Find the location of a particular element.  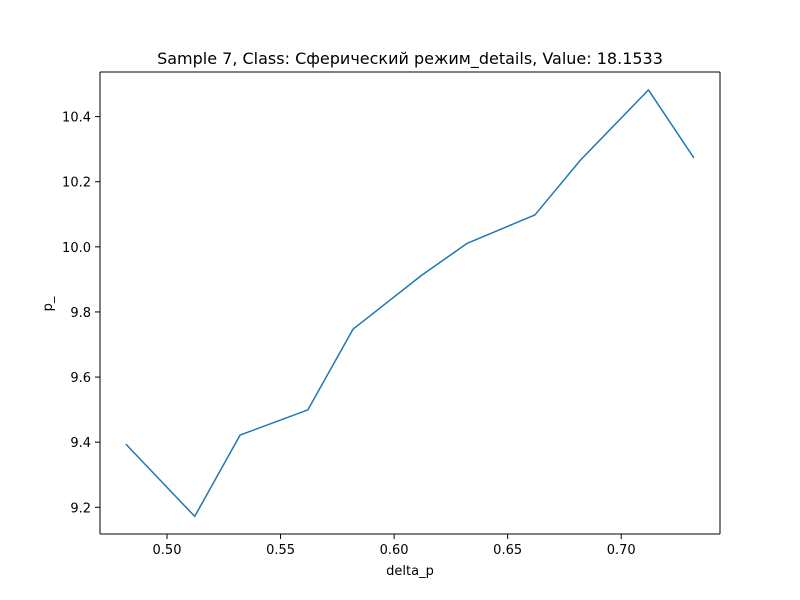

y-tick-label: 9.2 is located at coordinates (80, 508).